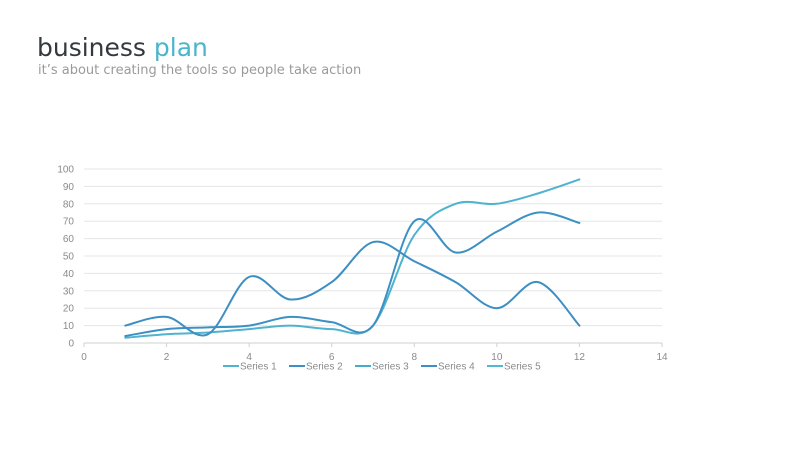 The height and width of the screenshot is (450, 800). Describe the element at coordinates (84, 357) in the screenshot. I see `x-tick-label: 0` at that location.